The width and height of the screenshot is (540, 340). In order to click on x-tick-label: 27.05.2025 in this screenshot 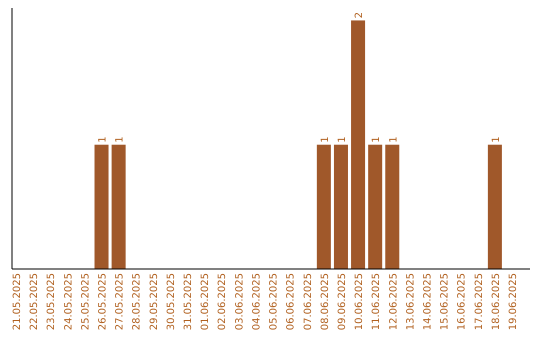, I will do `click(120, 301)`.